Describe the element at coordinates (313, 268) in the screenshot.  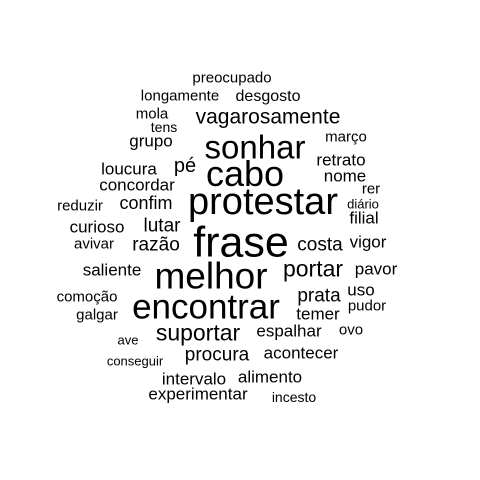
I see `word-portar: portar` at that location.